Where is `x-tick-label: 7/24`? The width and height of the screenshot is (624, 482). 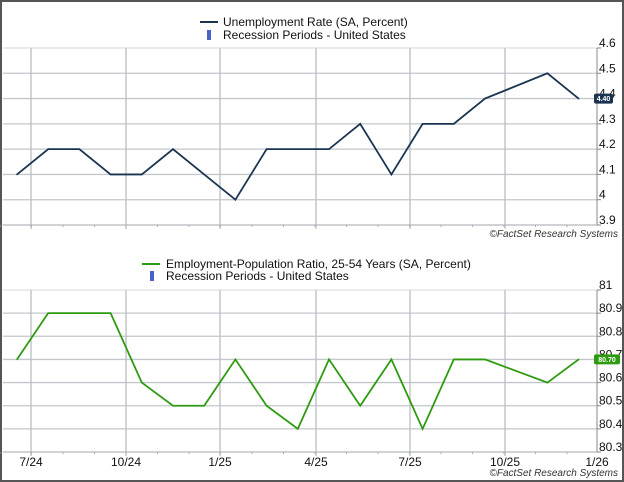 x-tick-label: 7/24 is located at coordinates (31, 462).